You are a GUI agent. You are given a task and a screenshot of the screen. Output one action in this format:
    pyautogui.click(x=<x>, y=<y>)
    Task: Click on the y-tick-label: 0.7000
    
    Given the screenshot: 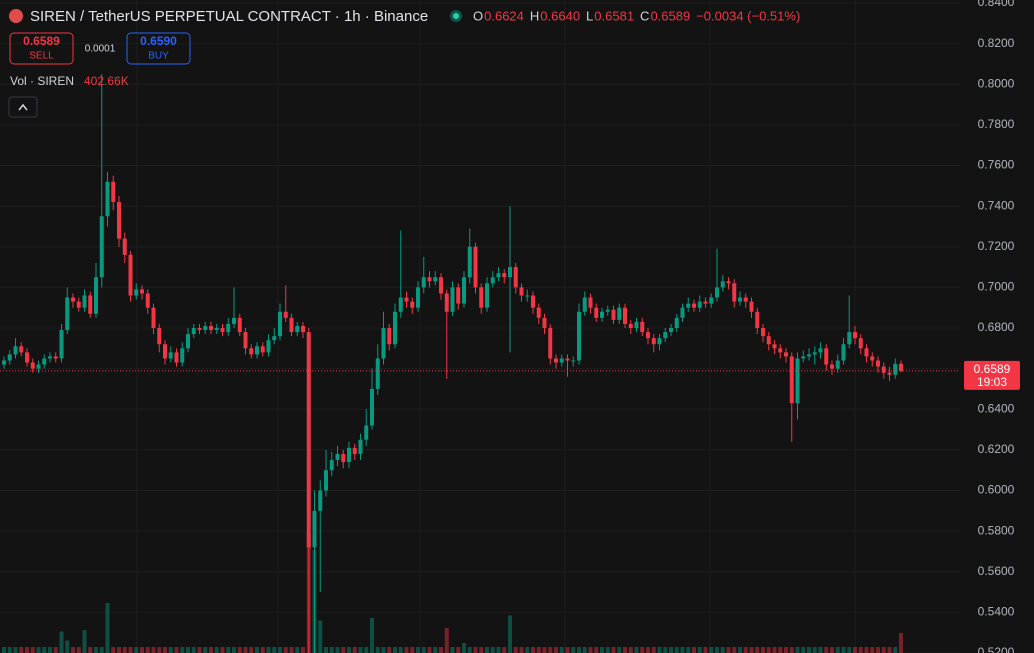 What is the action you would take?
    pyautogui.click(x=996, y=287)
    